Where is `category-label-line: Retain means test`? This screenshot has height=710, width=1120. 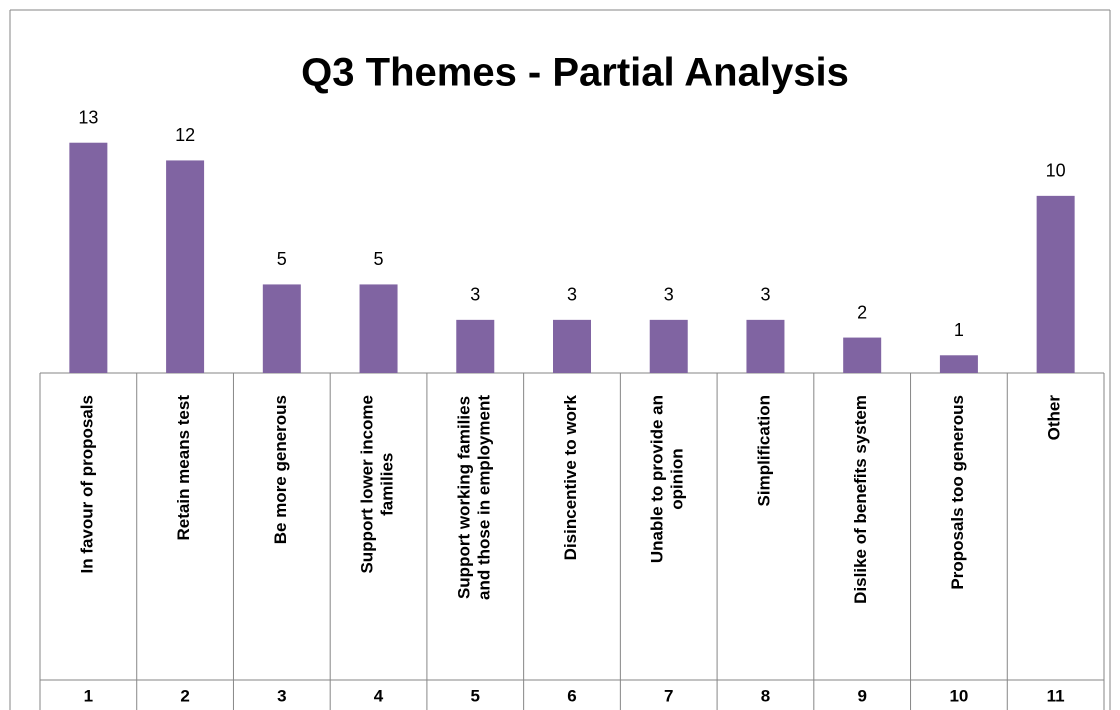
category-label-line: Retain means test is located at coordinates (184, 468).